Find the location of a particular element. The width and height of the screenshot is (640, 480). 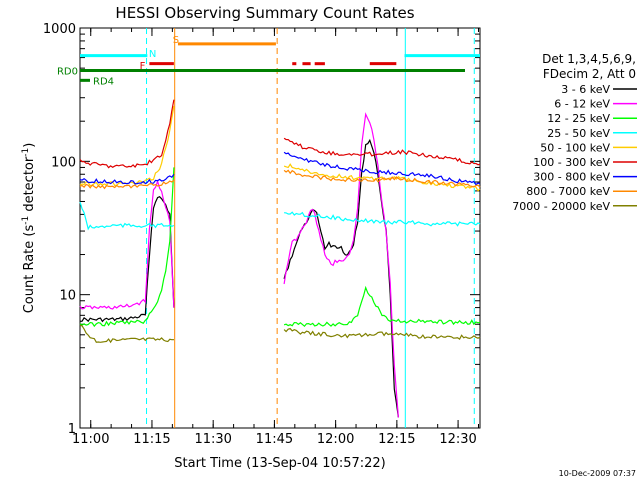

rd4-label: RD4 is located at coordinates (103, 81).